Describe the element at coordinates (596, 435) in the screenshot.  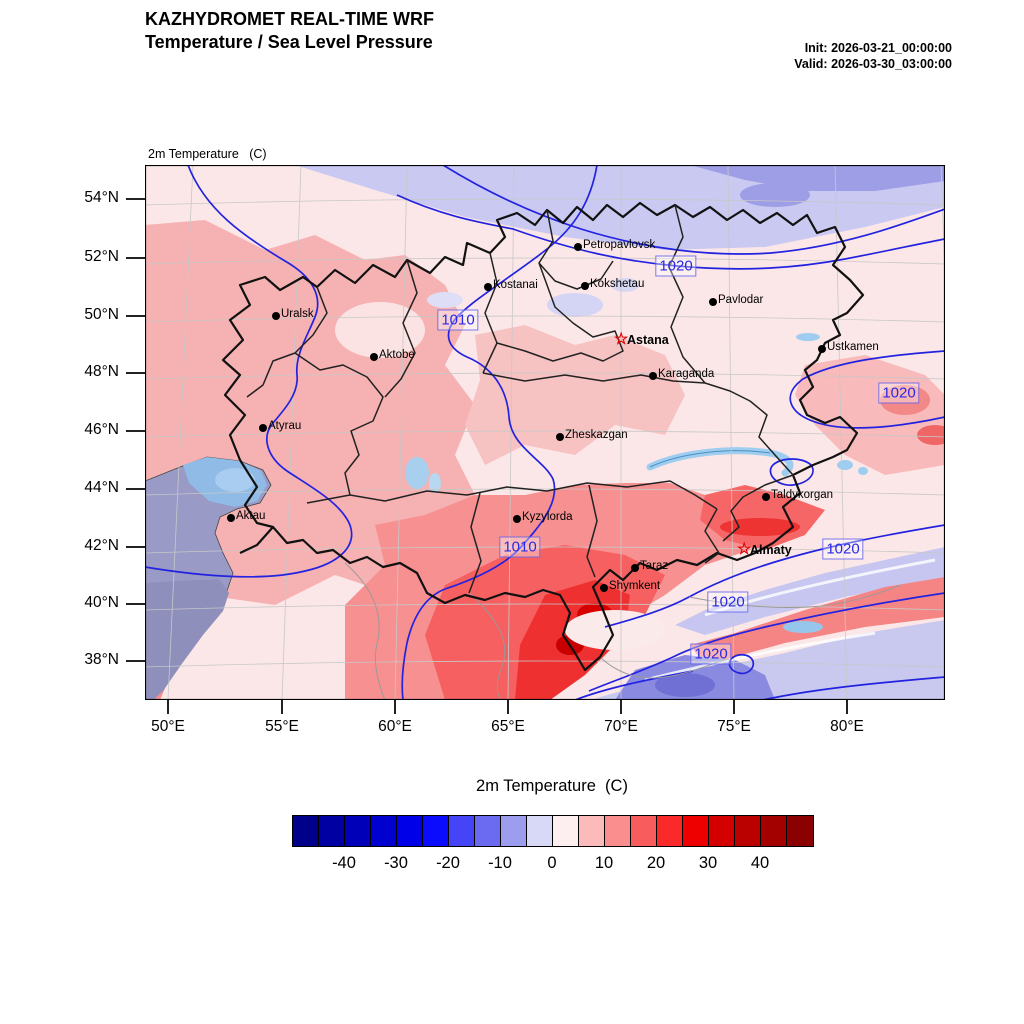
I see `city-label: Zheskazgan` at that location.